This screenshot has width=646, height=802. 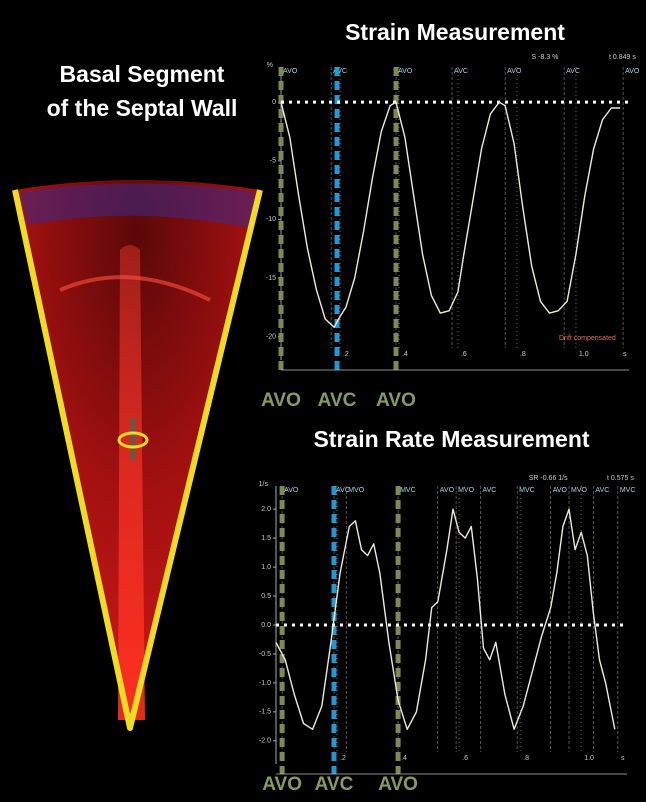 I want to click on chart-title: Strain Measurement, so click(x=455, y=32).